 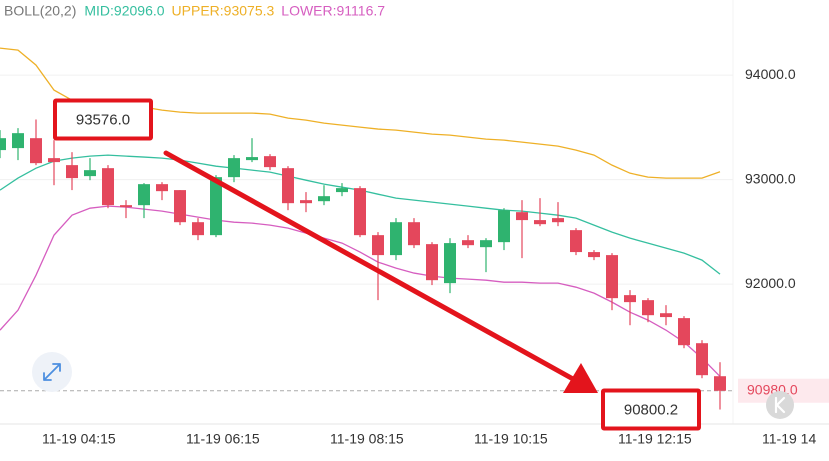 I want to click on annotation-label: 93576.0, so click(x=103, y=119).